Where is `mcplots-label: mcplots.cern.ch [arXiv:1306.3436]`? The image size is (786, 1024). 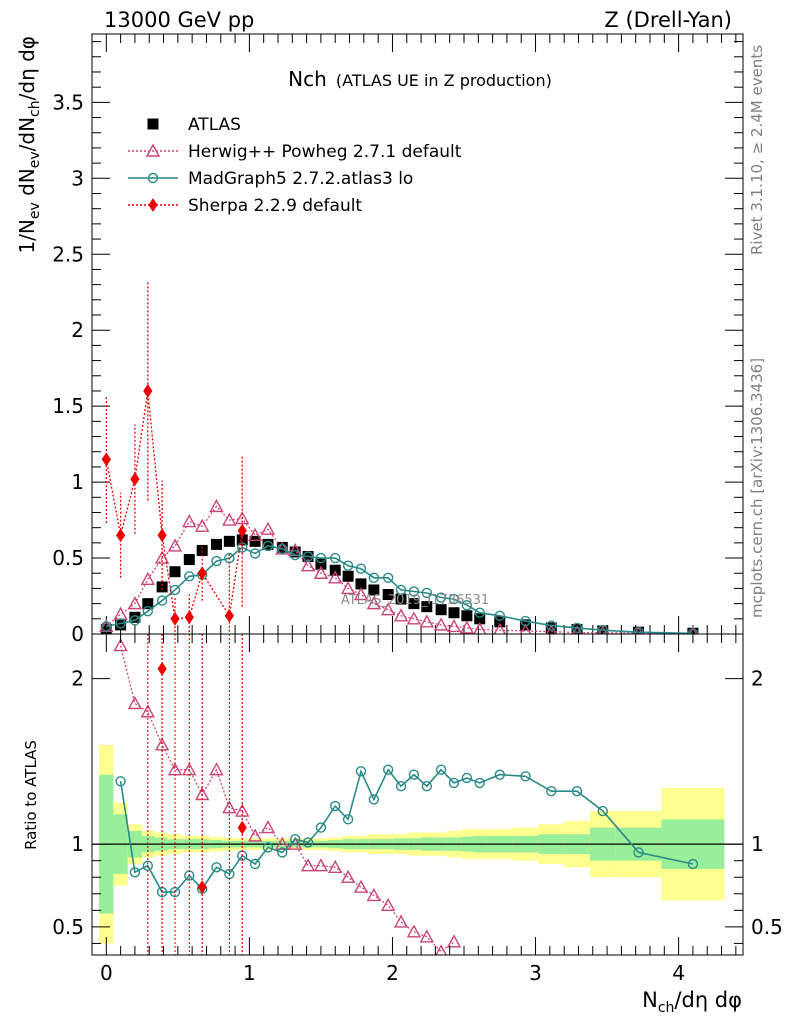
mcplots-label: mcplots.cern.ch [arXiv:1306.3436] is located at coordinates (757, 488).